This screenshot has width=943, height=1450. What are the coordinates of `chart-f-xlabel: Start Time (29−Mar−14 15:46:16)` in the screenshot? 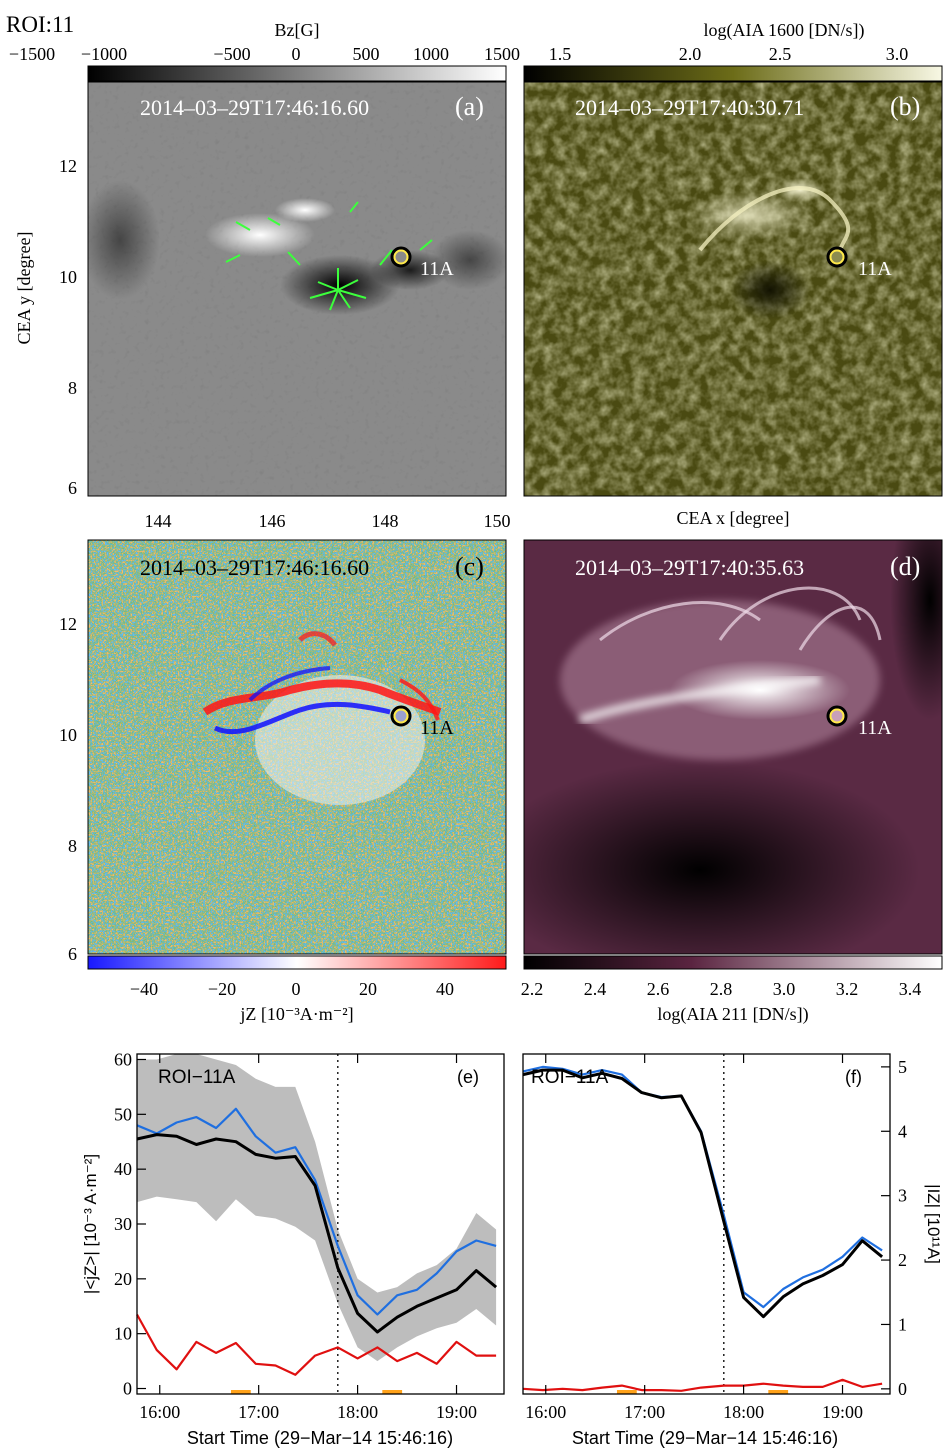 It's located at (705, 1438).